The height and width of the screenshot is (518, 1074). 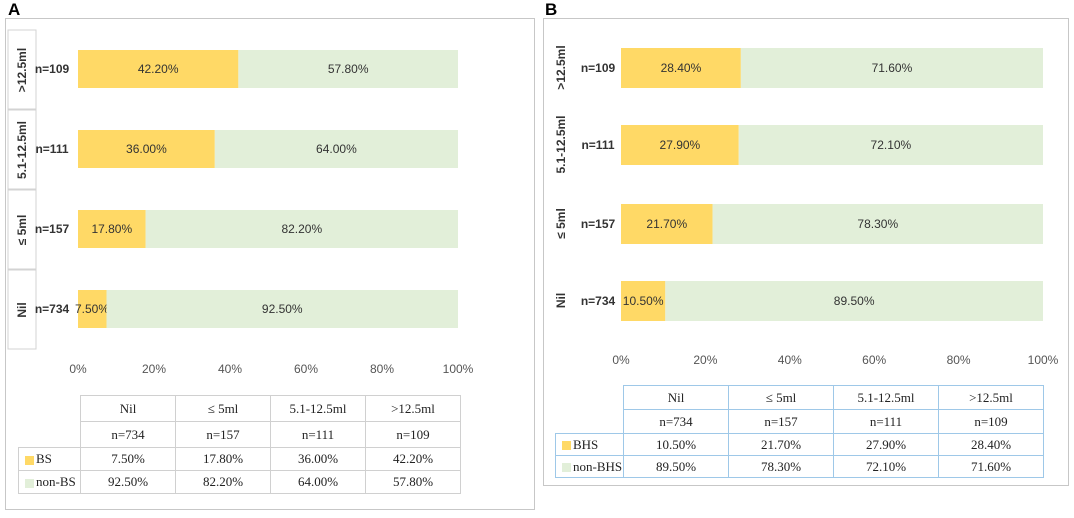 What do you see at coordinates (128, 482) in the screenshot?
I see `table-cell: 92.50%` at bounding box center [128, 482].